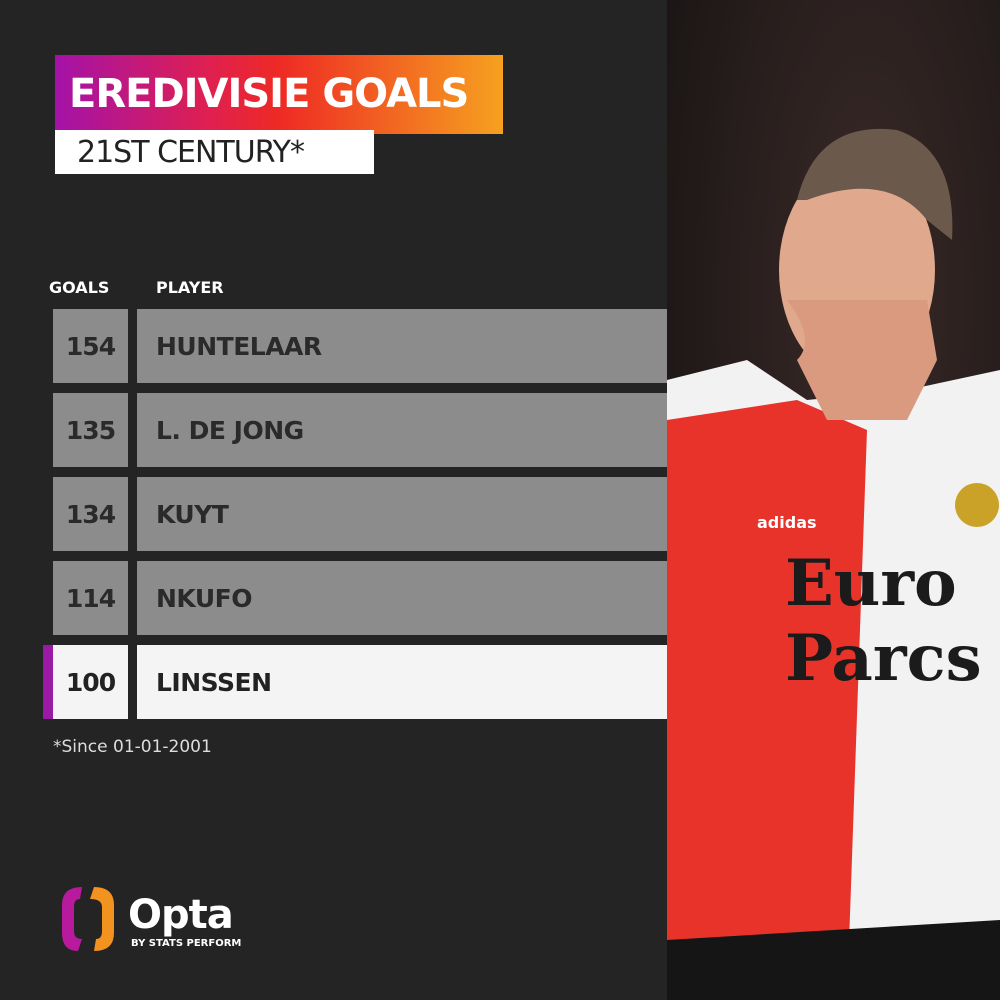 Image resolution: width=1000 pixels, height=1000 pixels. I want to click on goals-cell: 154, so click(90, 346).